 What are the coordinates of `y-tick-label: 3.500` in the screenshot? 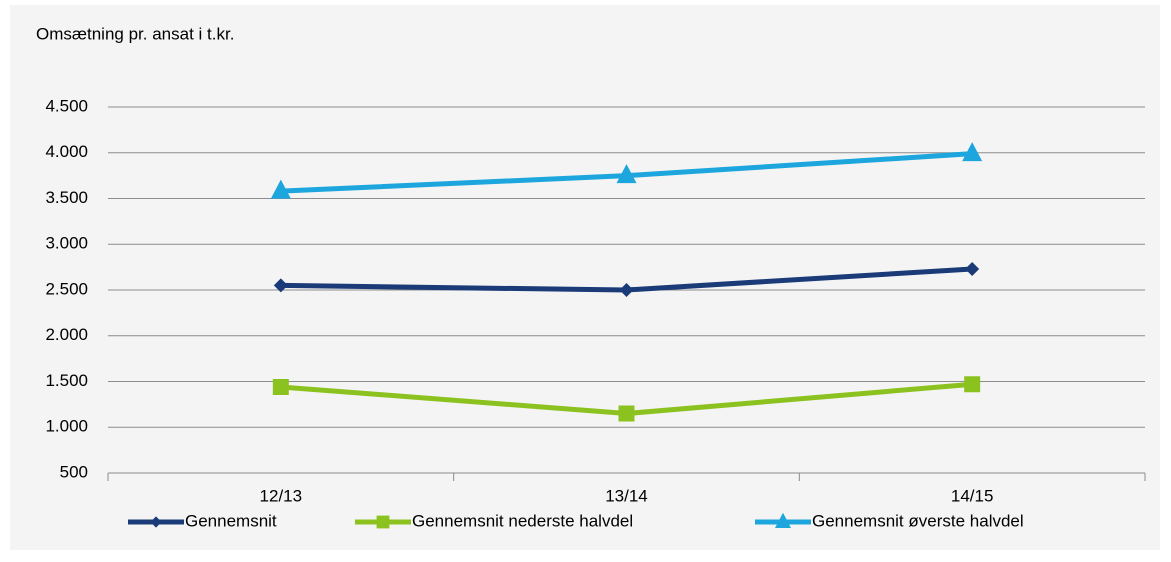 It's located at (66, 197).